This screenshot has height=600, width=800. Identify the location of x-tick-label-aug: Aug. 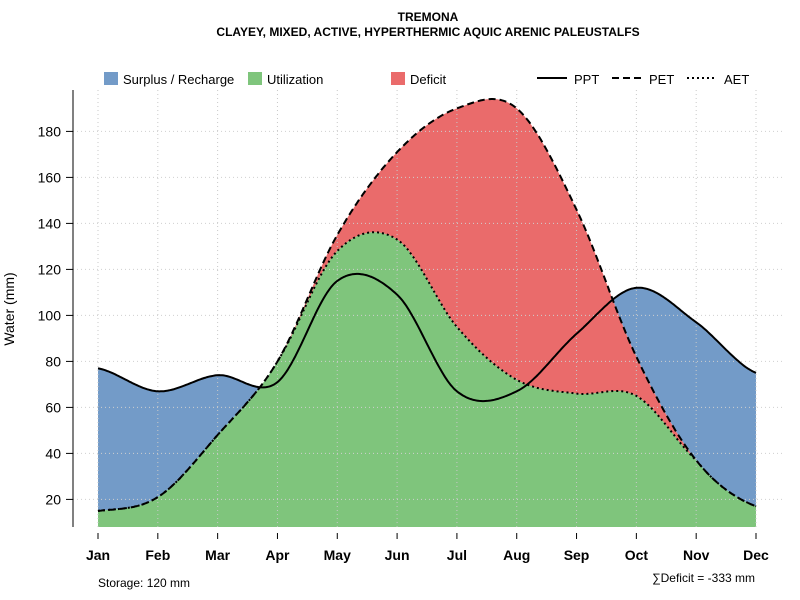
(516, 555).